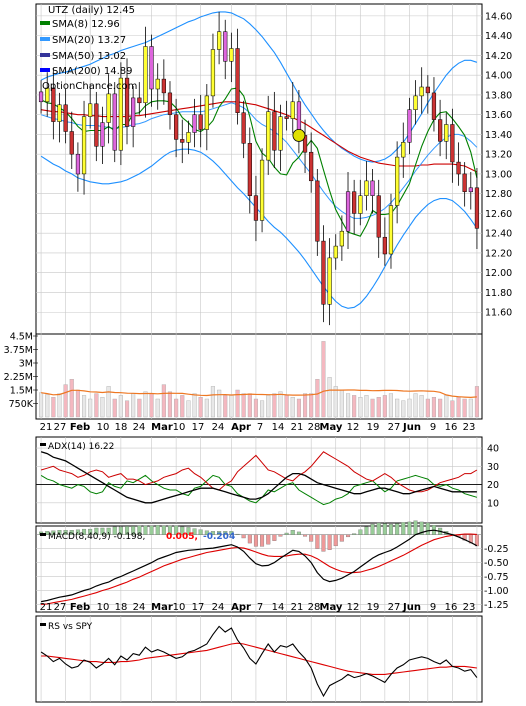  I want to click on macd-signal-line, so click(259, 569).